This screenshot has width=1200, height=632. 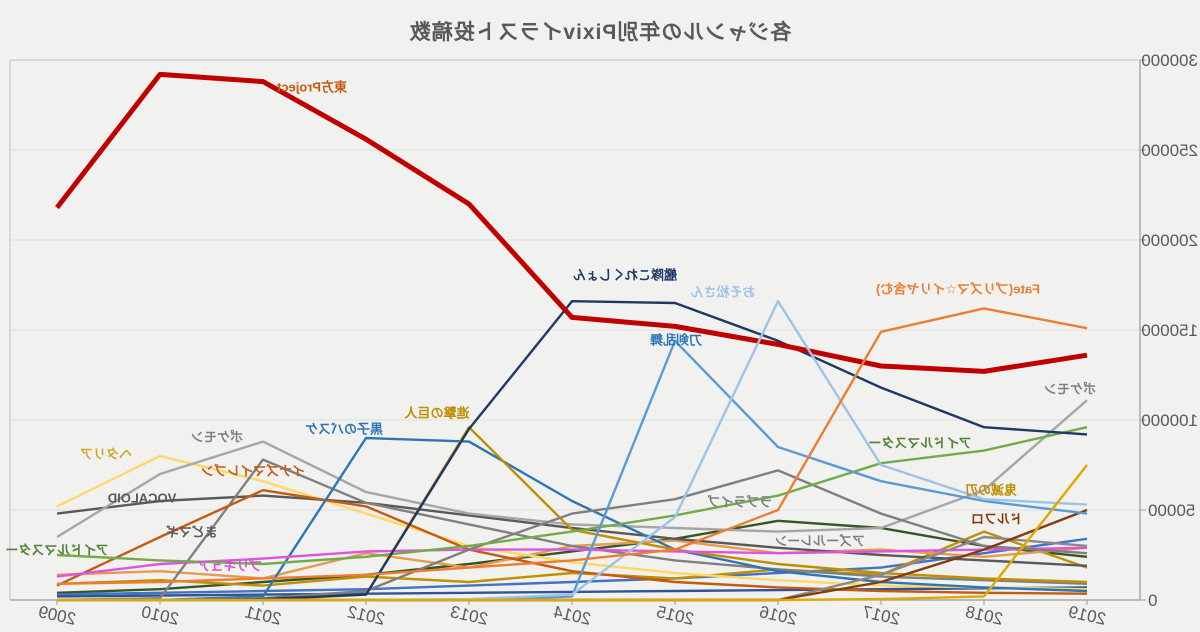 I want to click on series-label: イナズマイレブン, so click(x=253, y=471).